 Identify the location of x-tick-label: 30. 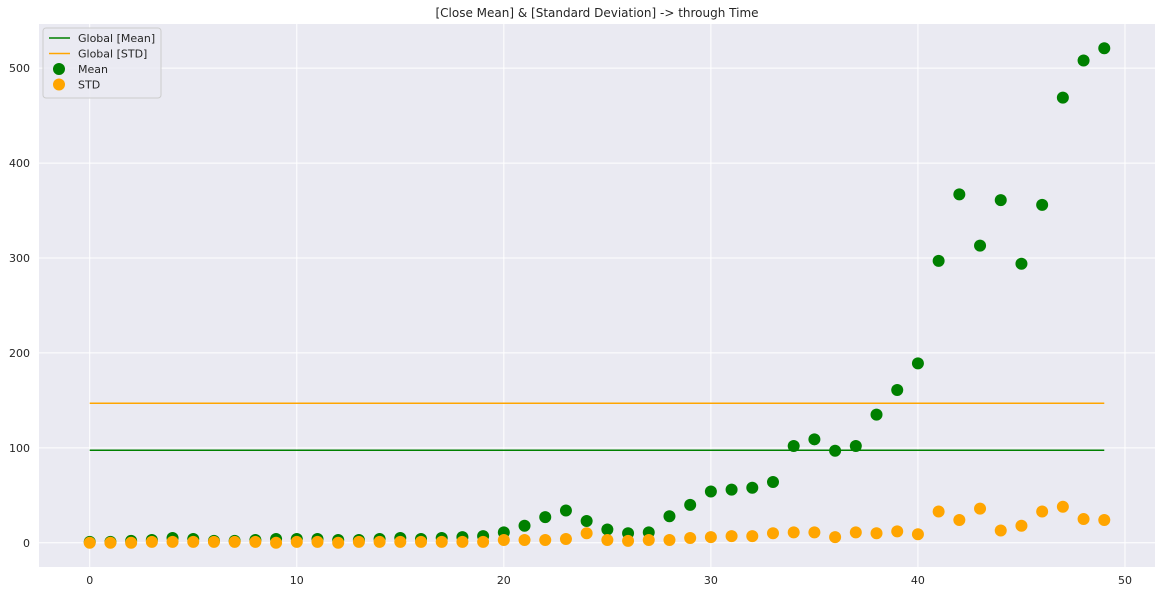
(711, 580).